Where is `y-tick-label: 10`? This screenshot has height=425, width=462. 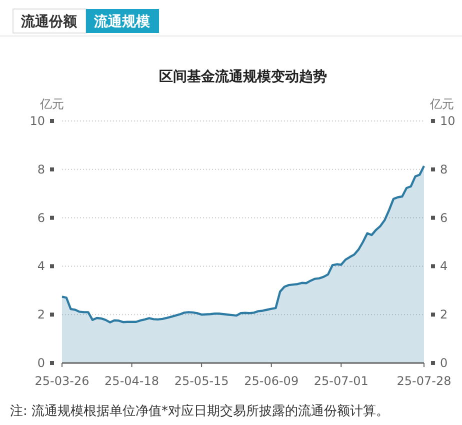 y-tick-label: 10 is located at coordinates (37, 121).